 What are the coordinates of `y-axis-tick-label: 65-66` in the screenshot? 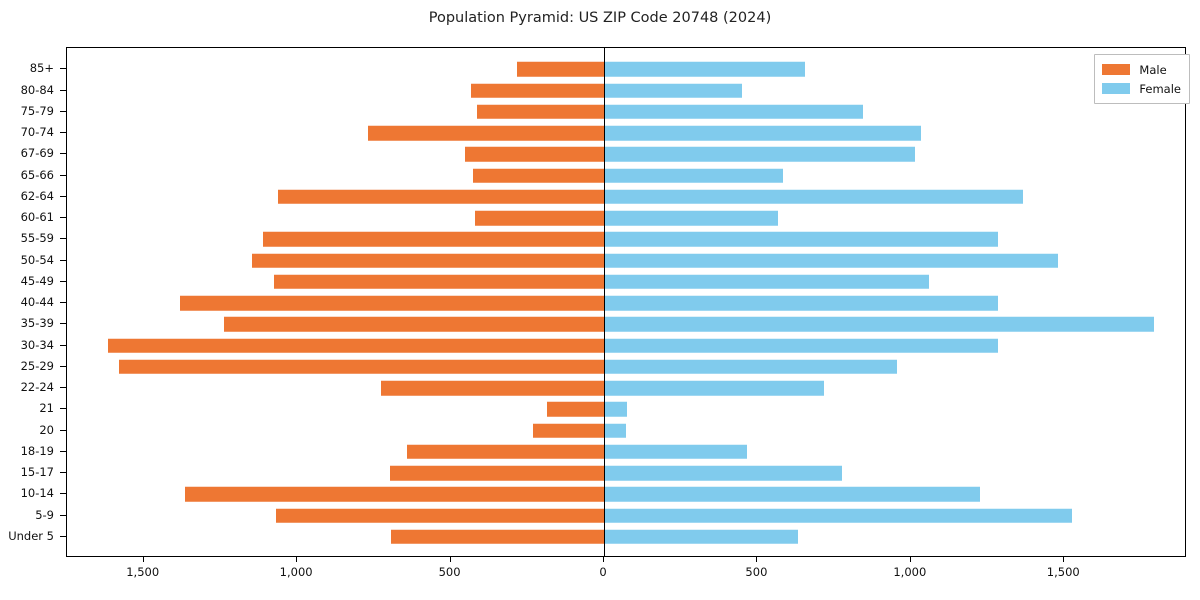 It's located at (37, 174).